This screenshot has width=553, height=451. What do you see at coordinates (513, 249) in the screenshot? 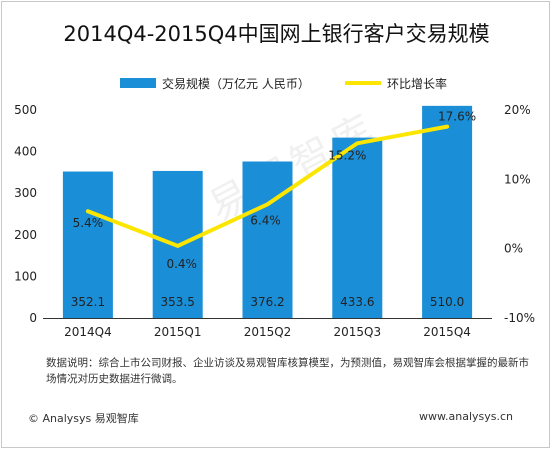
I see `y-right-tick-label-1: 0%` at bounding box center [513, 249].